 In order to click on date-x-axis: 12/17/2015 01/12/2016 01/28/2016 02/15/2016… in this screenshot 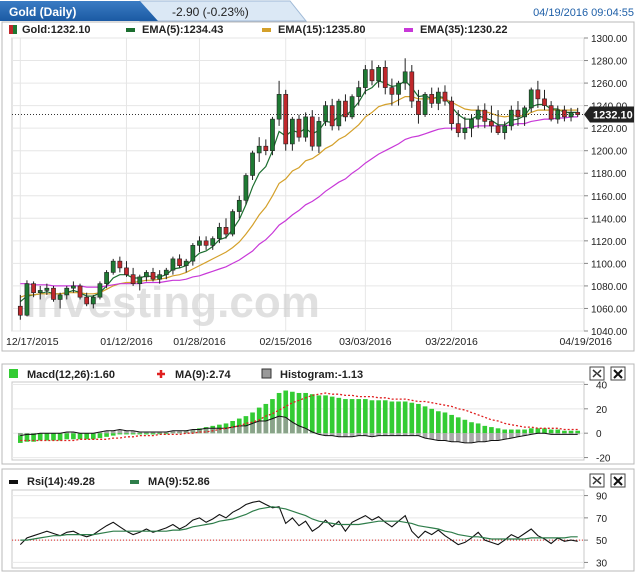, I will do `click(309, 342)`.